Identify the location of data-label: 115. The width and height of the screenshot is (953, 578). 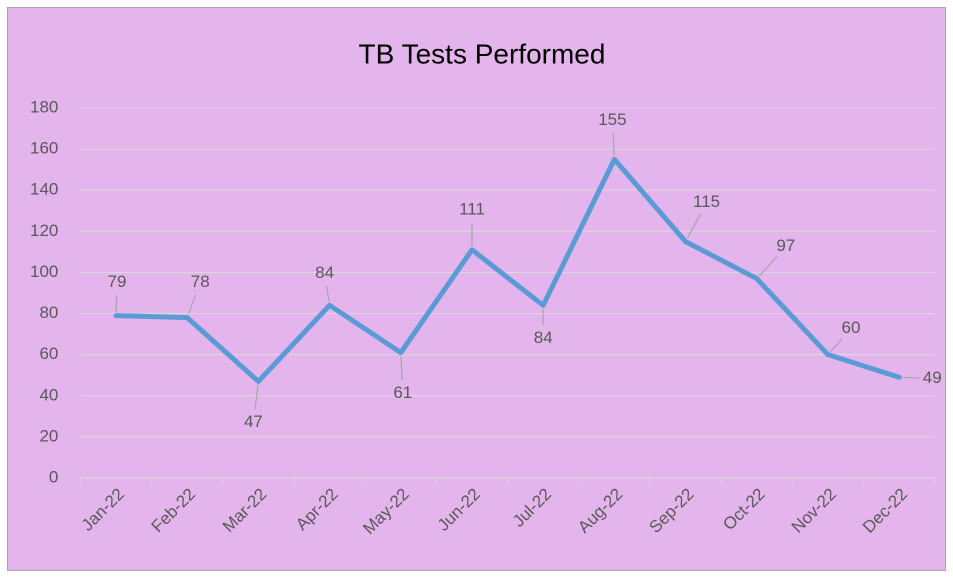
(706, 201).